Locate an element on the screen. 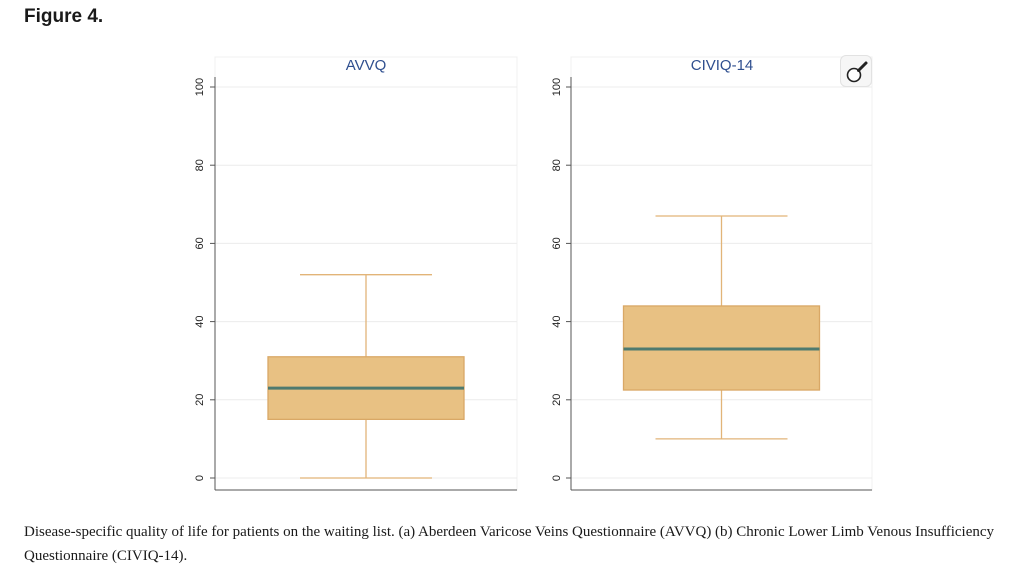  zoom-button is located at coordinates (856, 71).